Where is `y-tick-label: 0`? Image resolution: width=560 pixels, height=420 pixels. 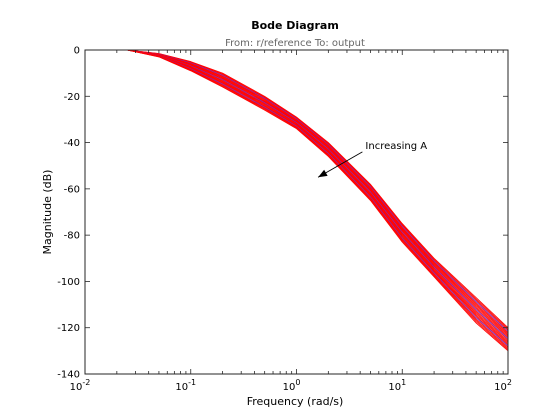 y-tick-label: 0 is located at coordinates (77, 51).